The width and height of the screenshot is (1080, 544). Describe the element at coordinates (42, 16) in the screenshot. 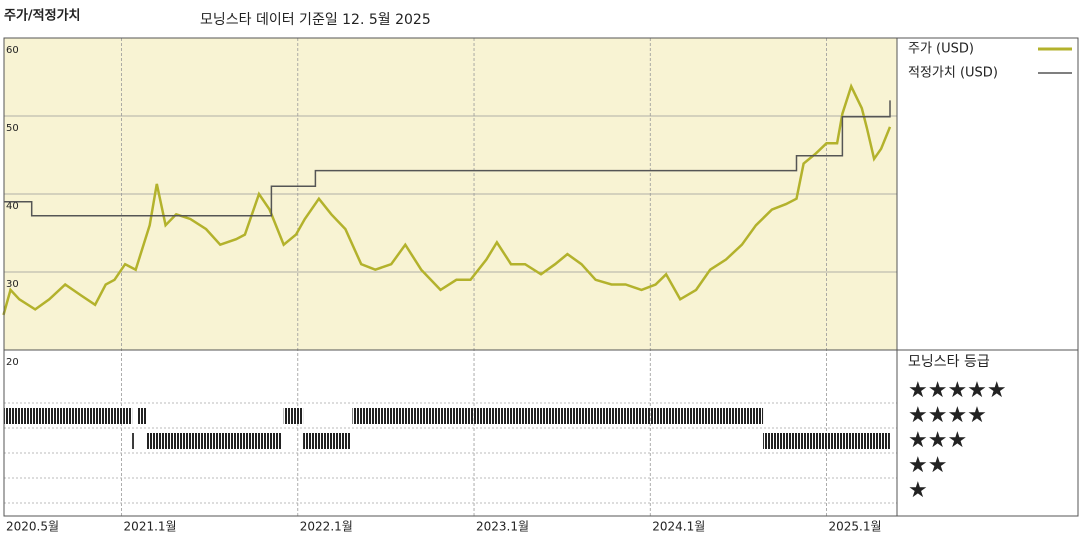

I see `chart-title: 주가/적정가치` at that location.